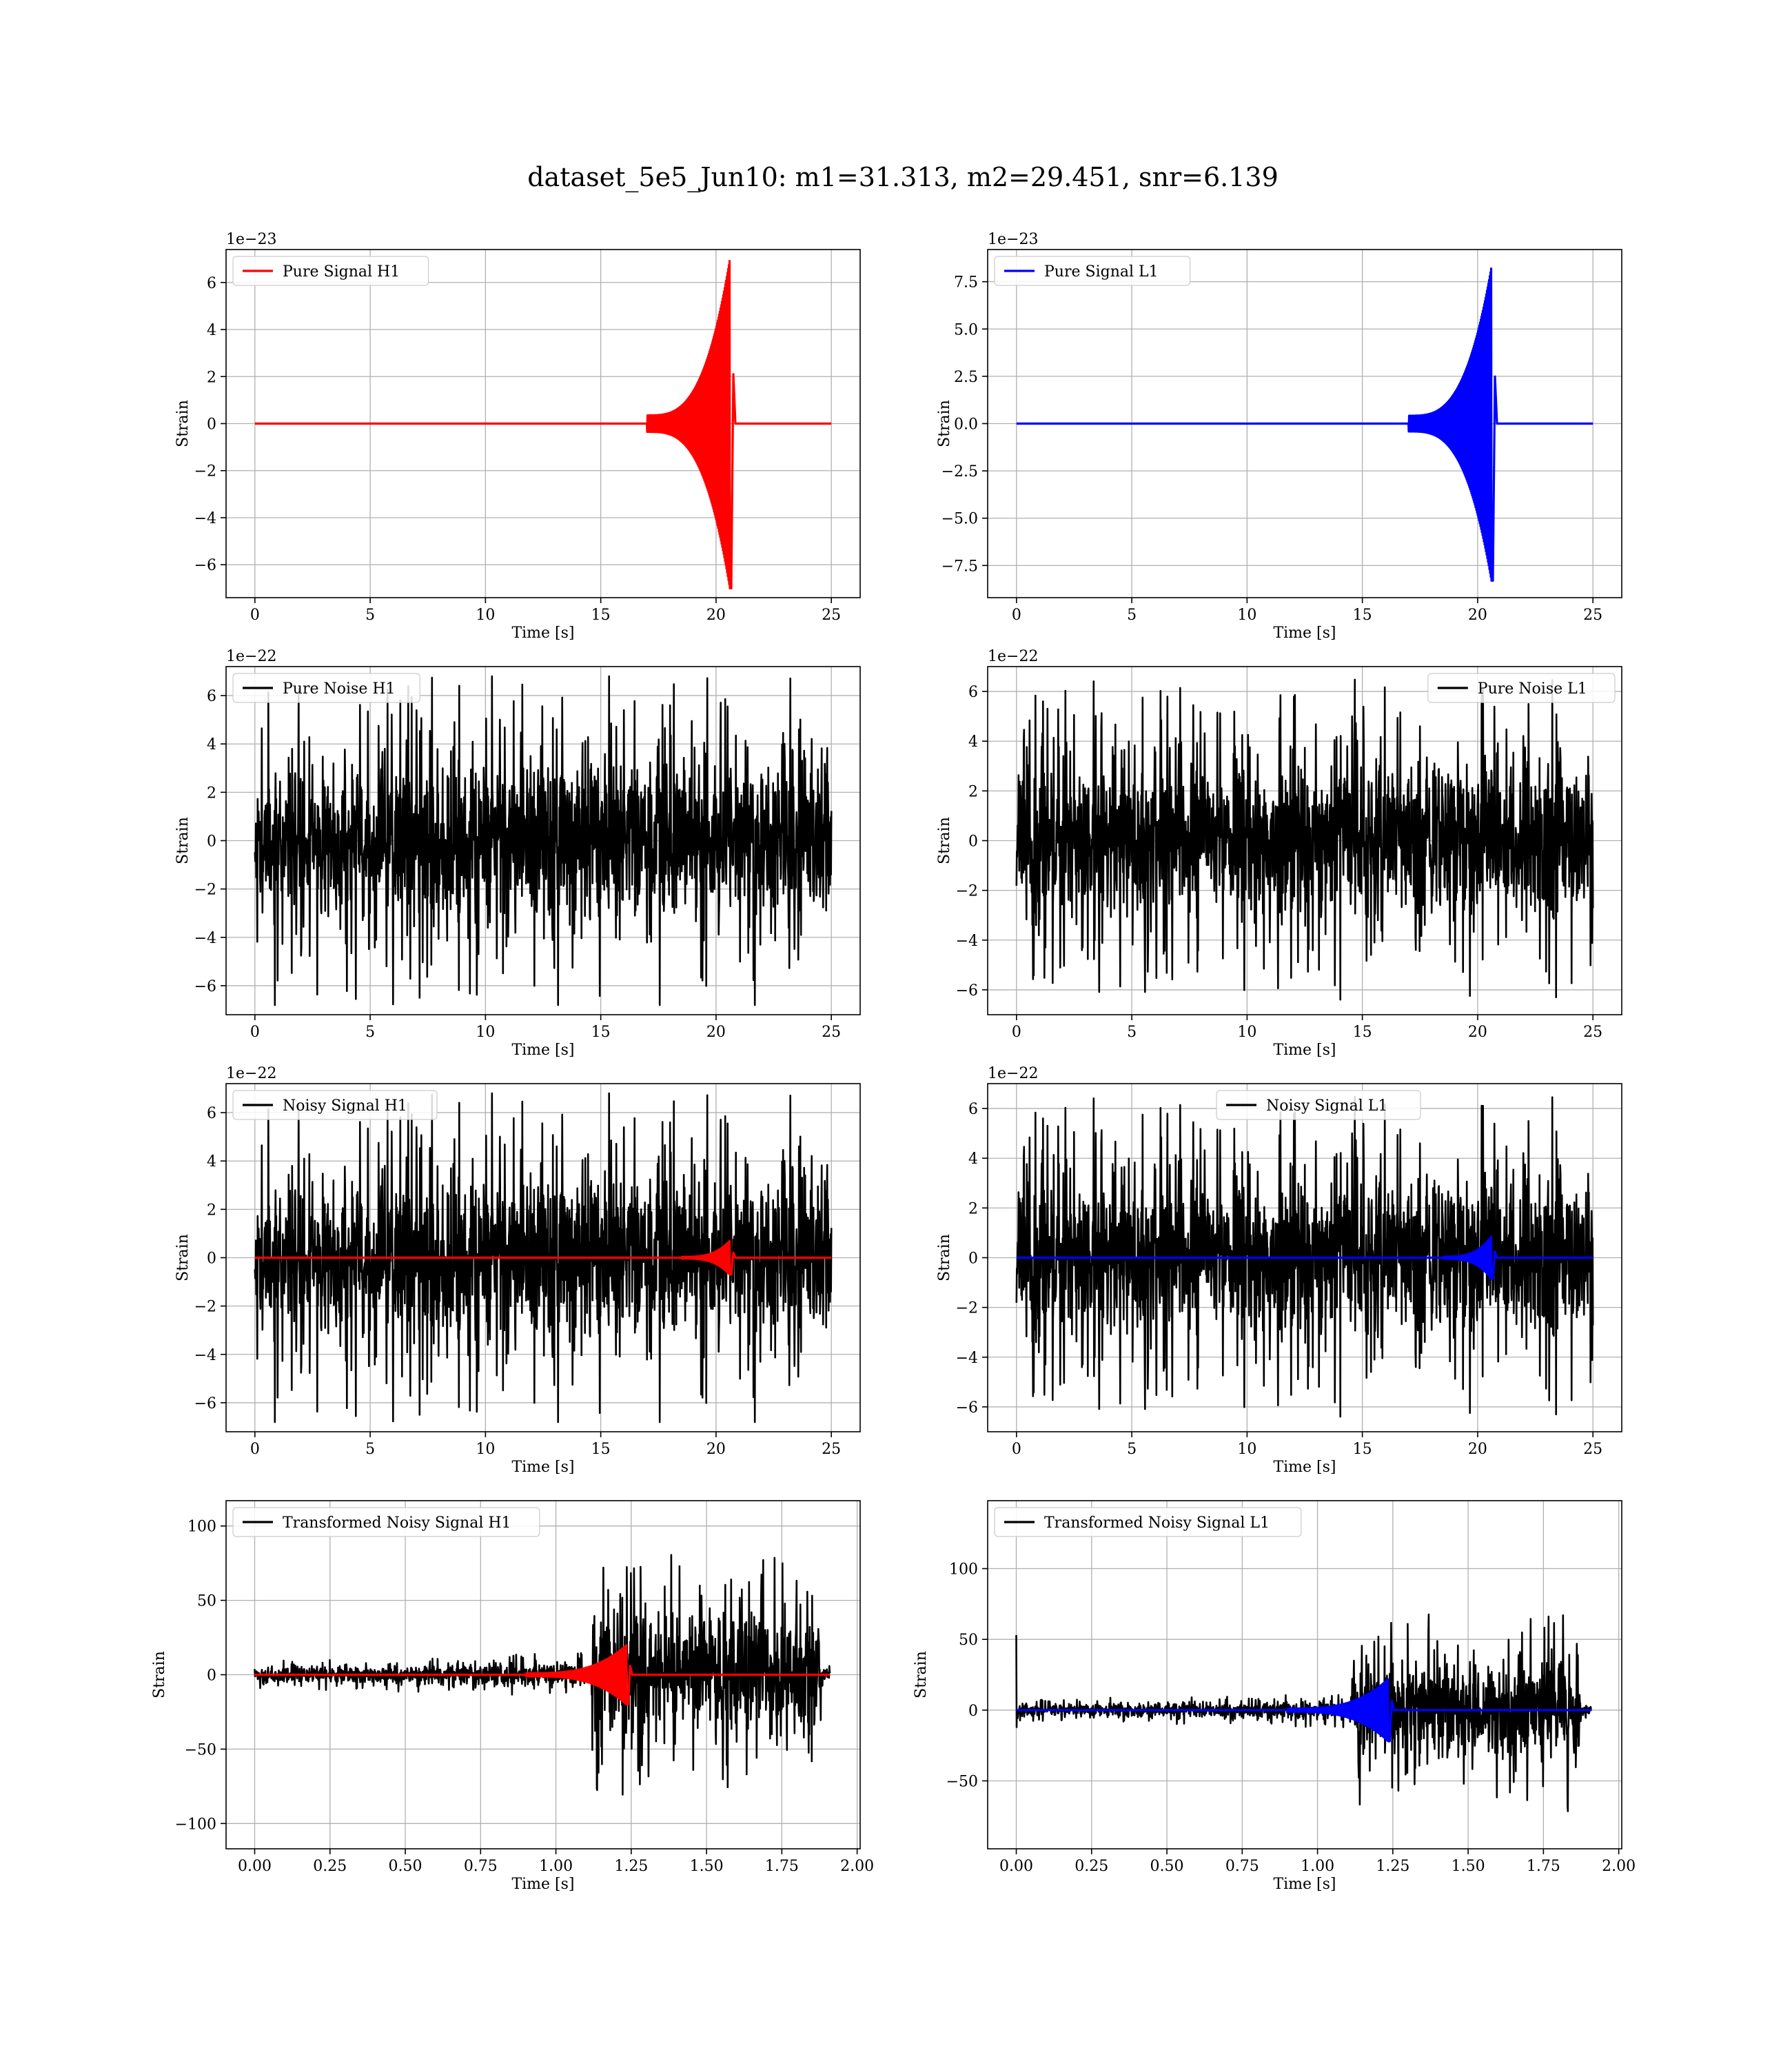 This screenshot has width=1792, height=2068. I want to click on y-tick-label: 0.0, so click(966, 425).